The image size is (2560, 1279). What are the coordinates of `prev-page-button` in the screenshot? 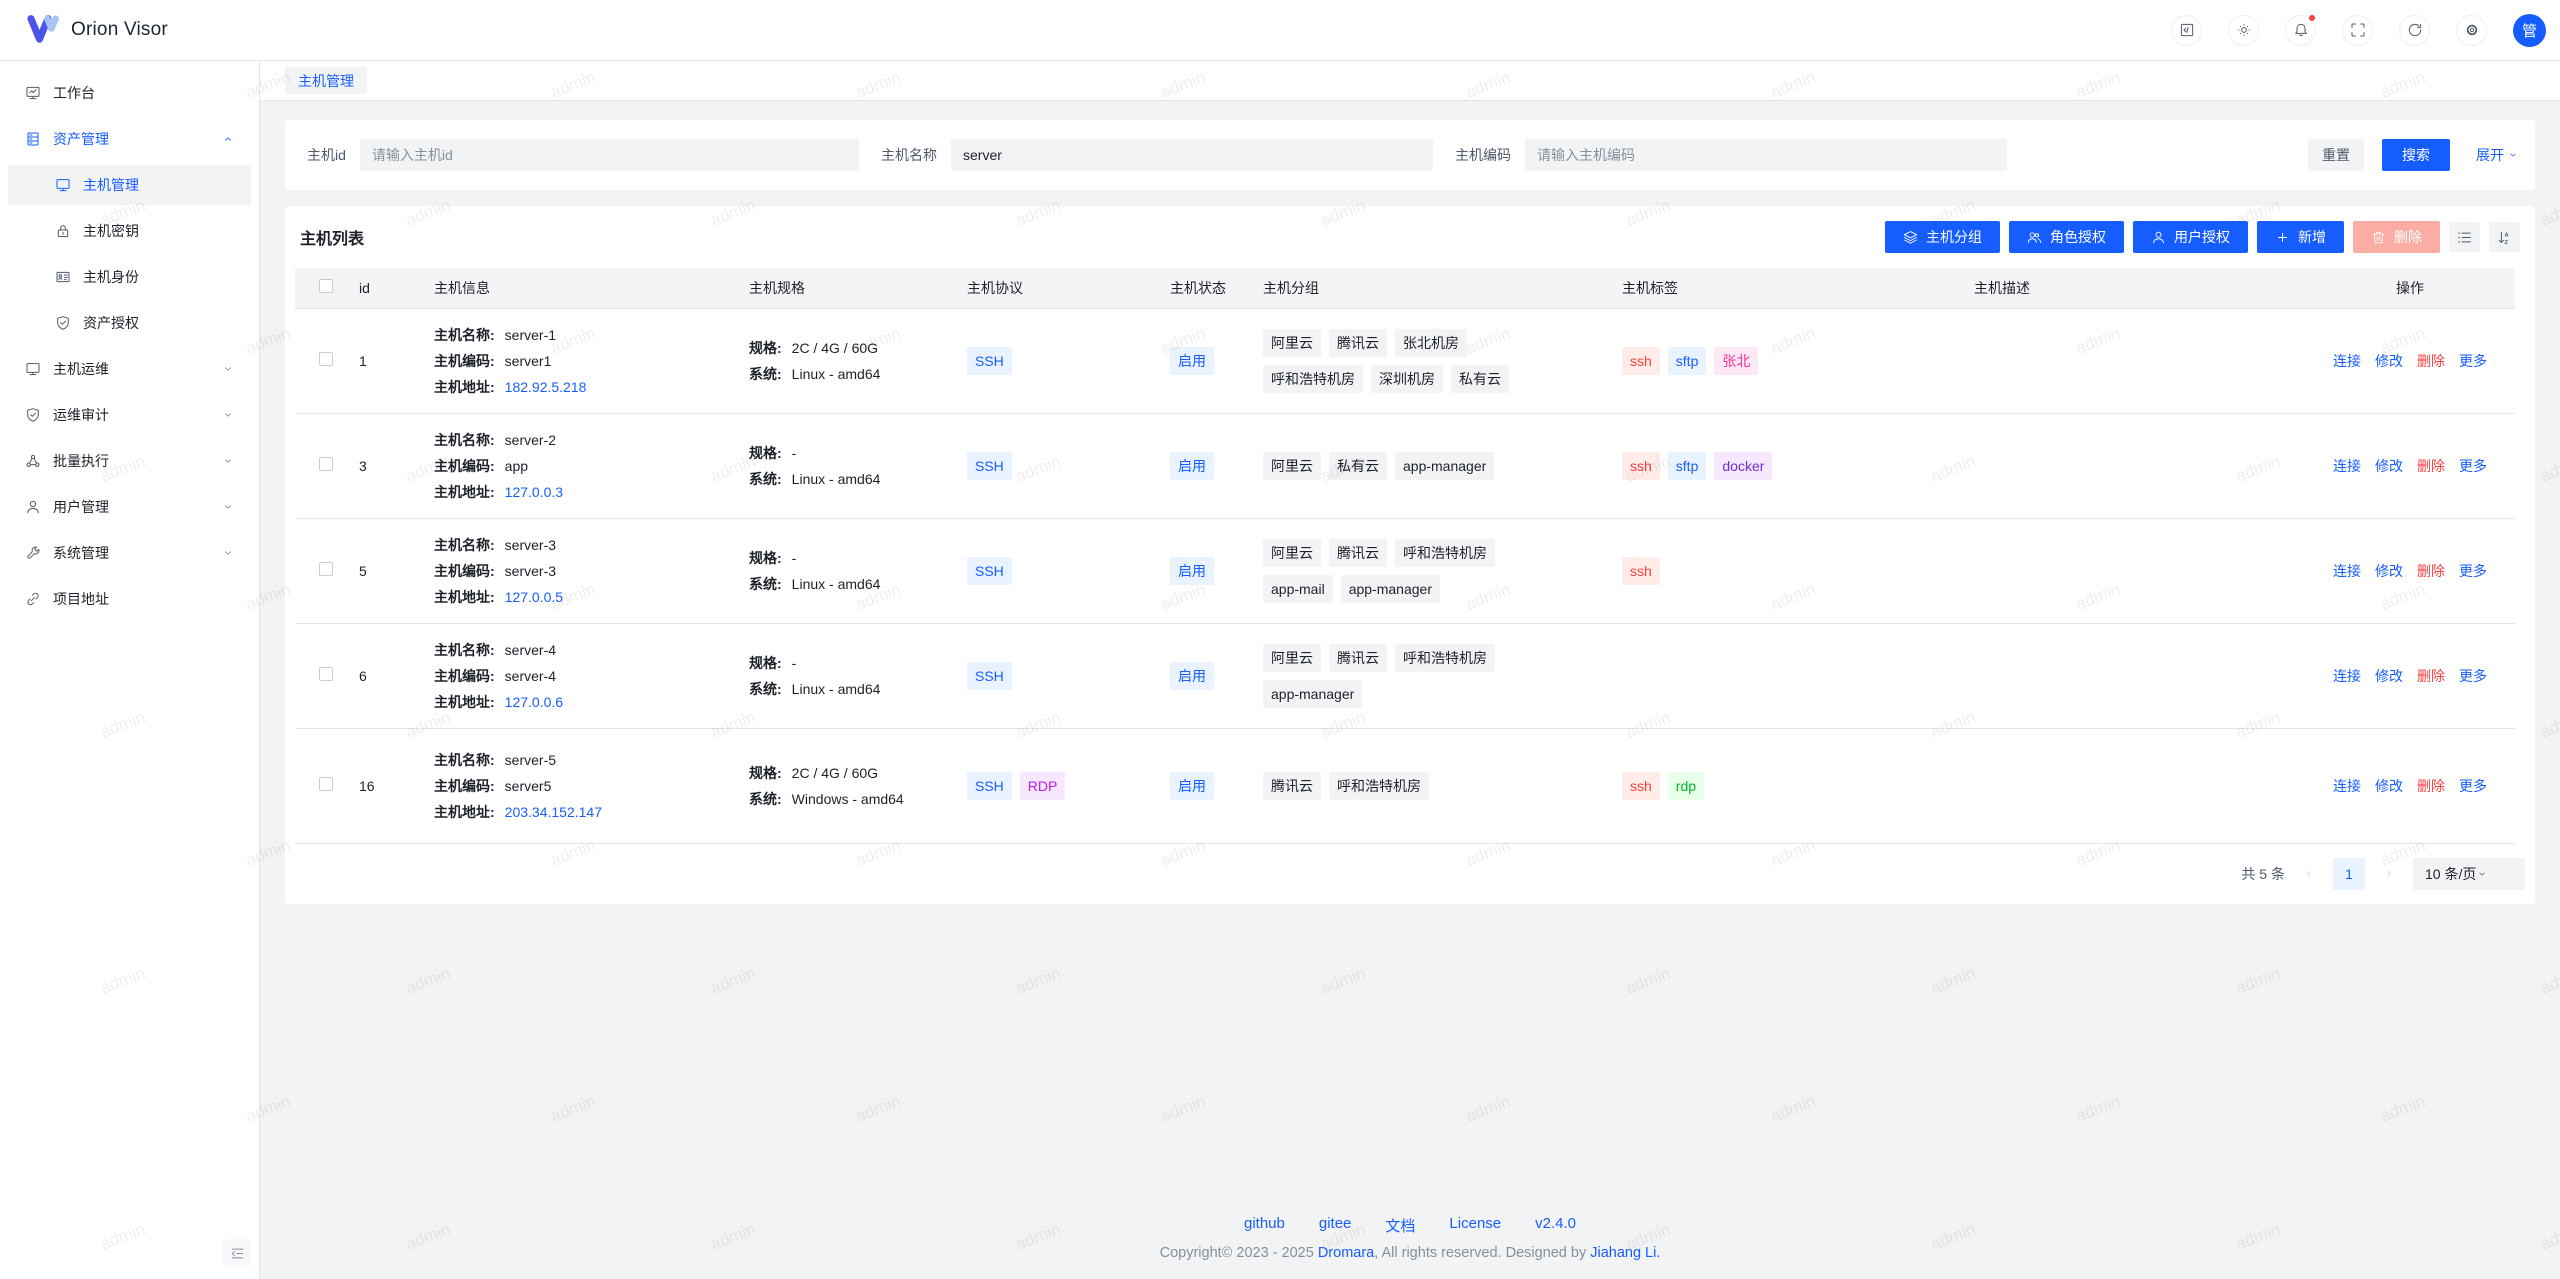 It's located at (2309, 874).